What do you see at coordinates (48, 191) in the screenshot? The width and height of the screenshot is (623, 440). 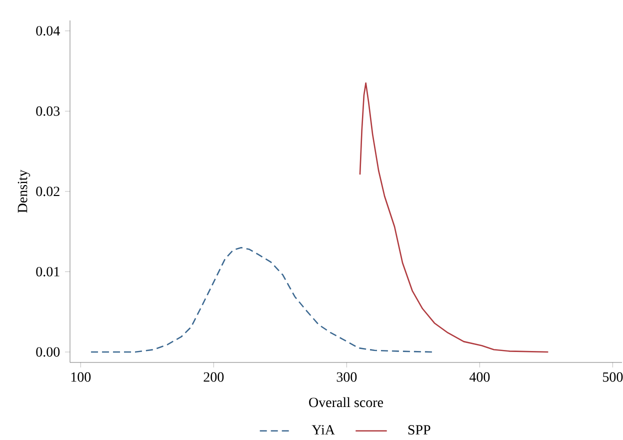 I see `y-tick-label: 0.02` at bounding box center [48, 191].